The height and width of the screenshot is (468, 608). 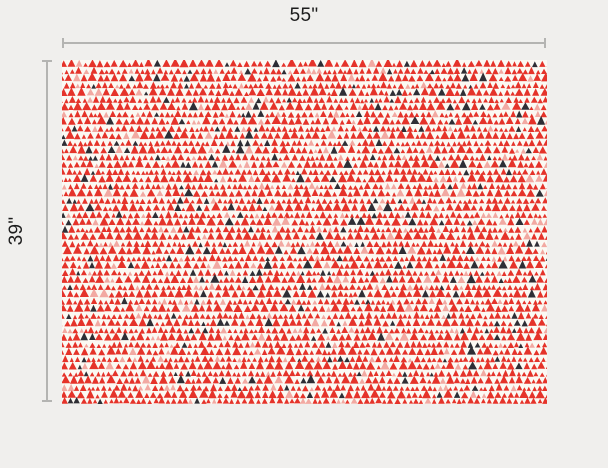 I want to click on width-dimension-line, so click(x=304, y=43).